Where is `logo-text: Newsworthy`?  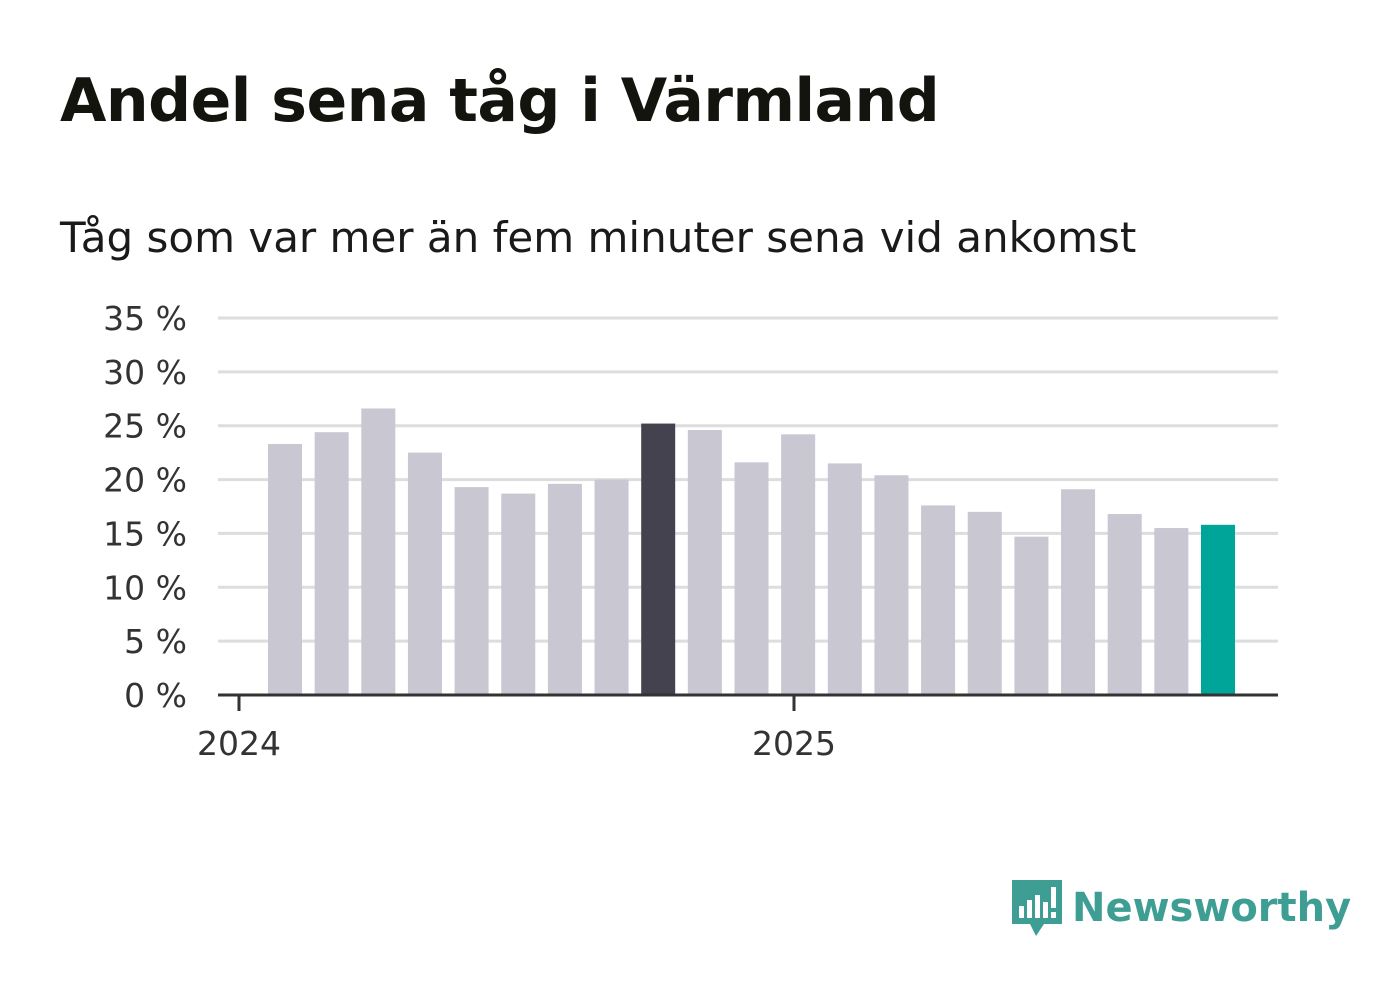 logo-text: Newsworthy is located at coordinates (1212, 908).